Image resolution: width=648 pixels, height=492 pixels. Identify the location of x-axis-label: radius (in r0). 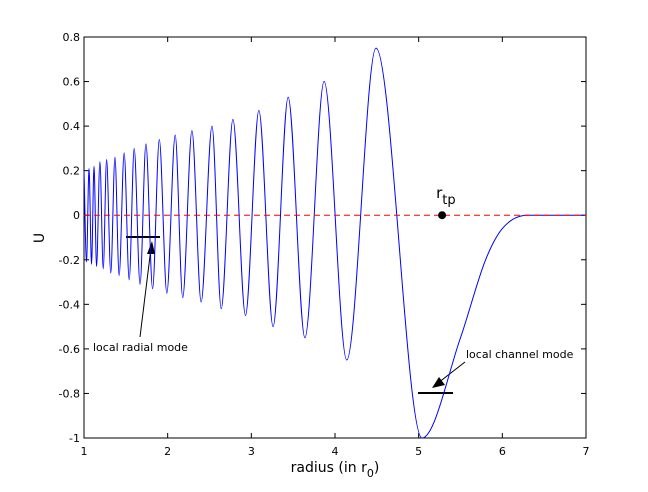
(335, 470).